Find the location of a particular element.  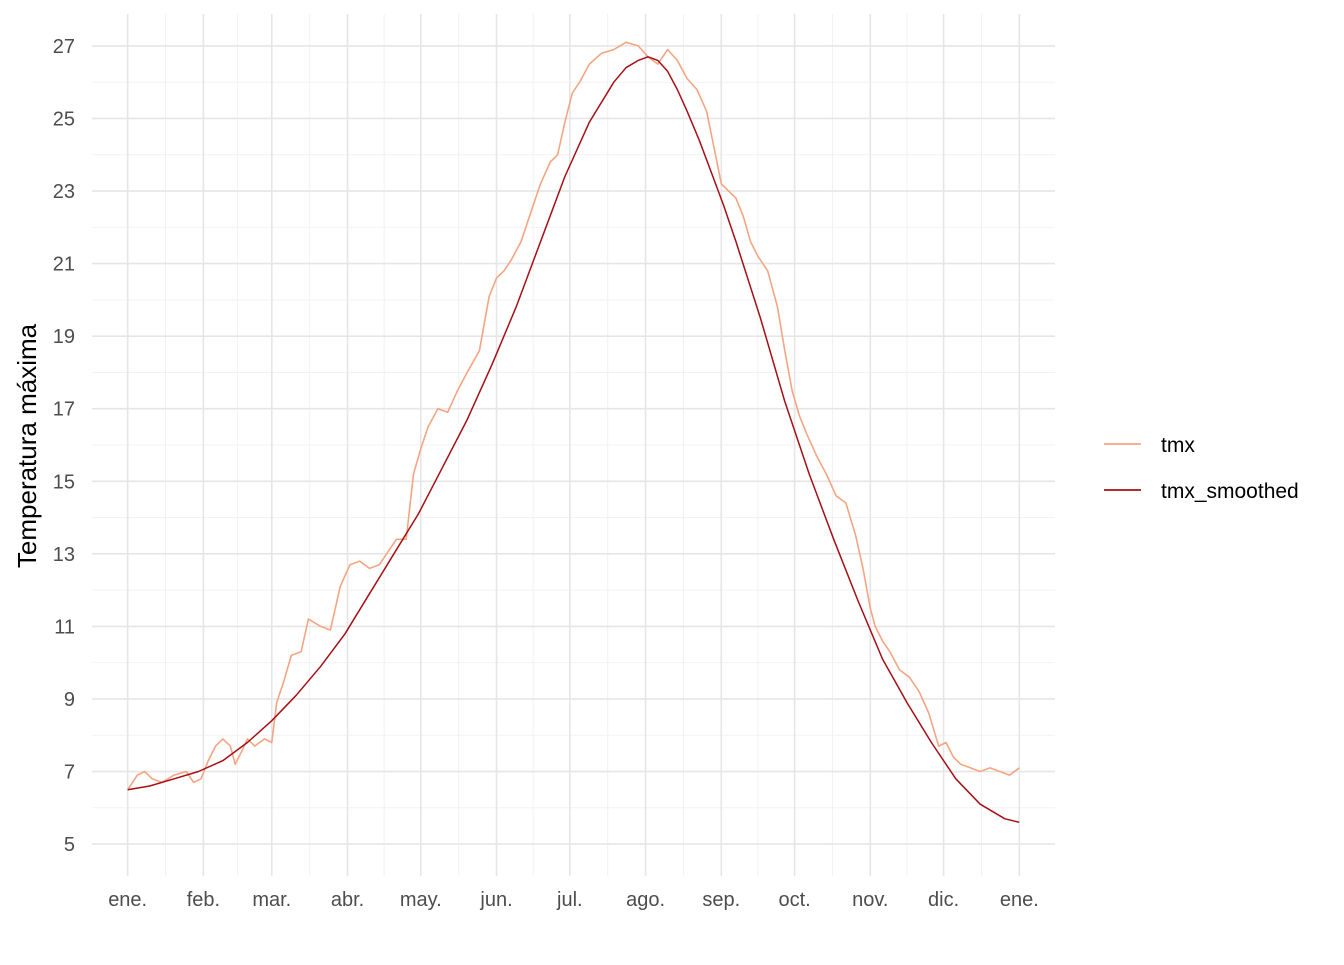

legend: tmx tmx_smoothed is located at coordinates (1201, 468).